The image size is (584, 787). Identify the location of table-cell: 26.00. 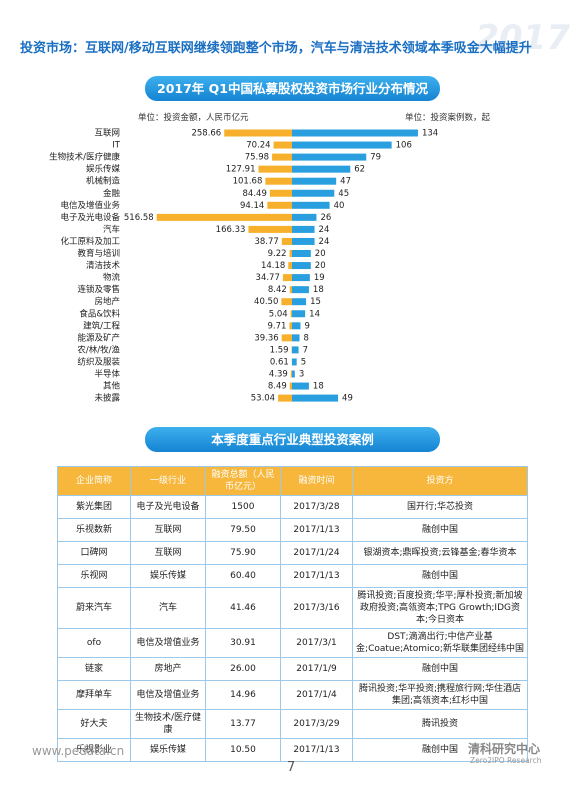
(243, 669).